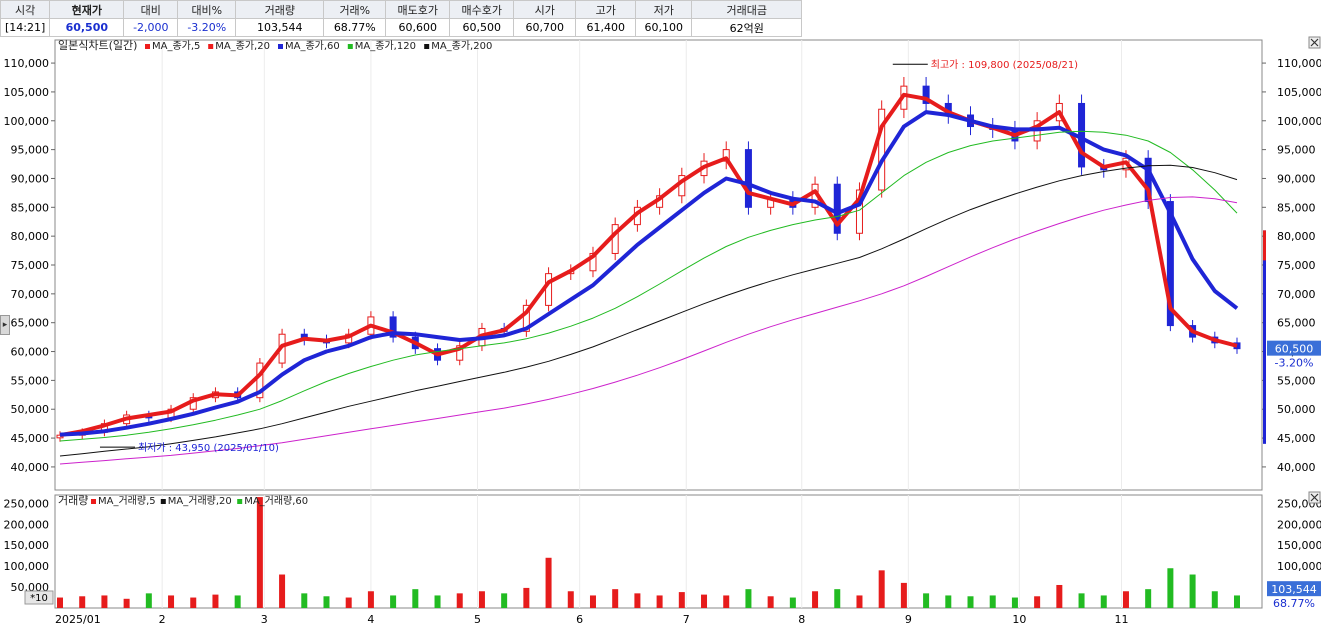 The width and height of the screenshot is (1321, 627). Describe the element at coordinates (1296, 294) in the screenshot. I see `price-y-tick-label-right: 70,000` at that location.